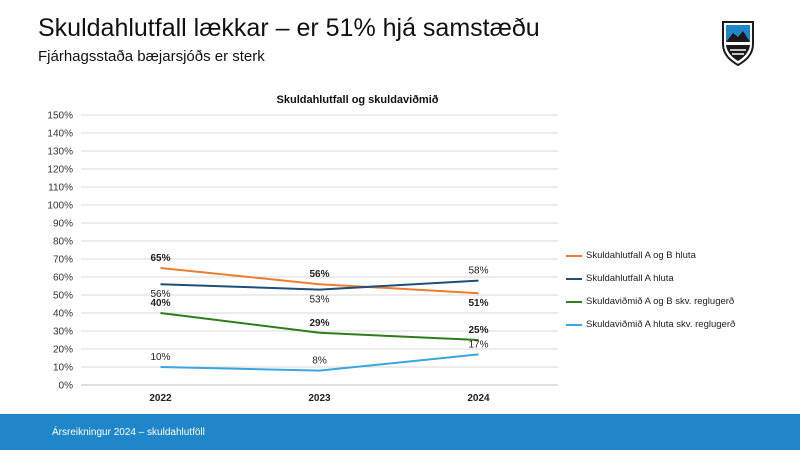  I want to click on y-tick-label: 30%, so click(63, 332).